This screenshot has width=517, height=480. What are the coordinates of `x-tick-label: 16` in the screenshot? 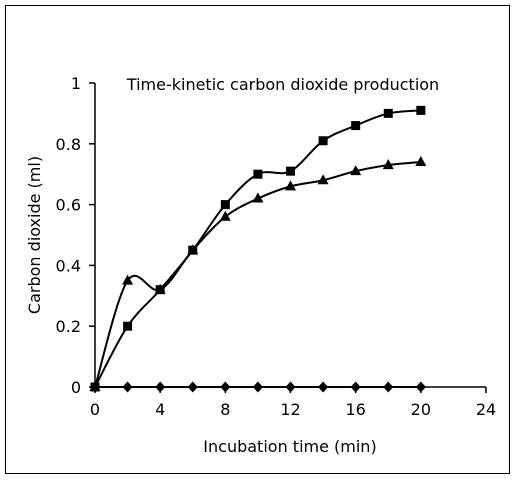 It's located at (355, 409).